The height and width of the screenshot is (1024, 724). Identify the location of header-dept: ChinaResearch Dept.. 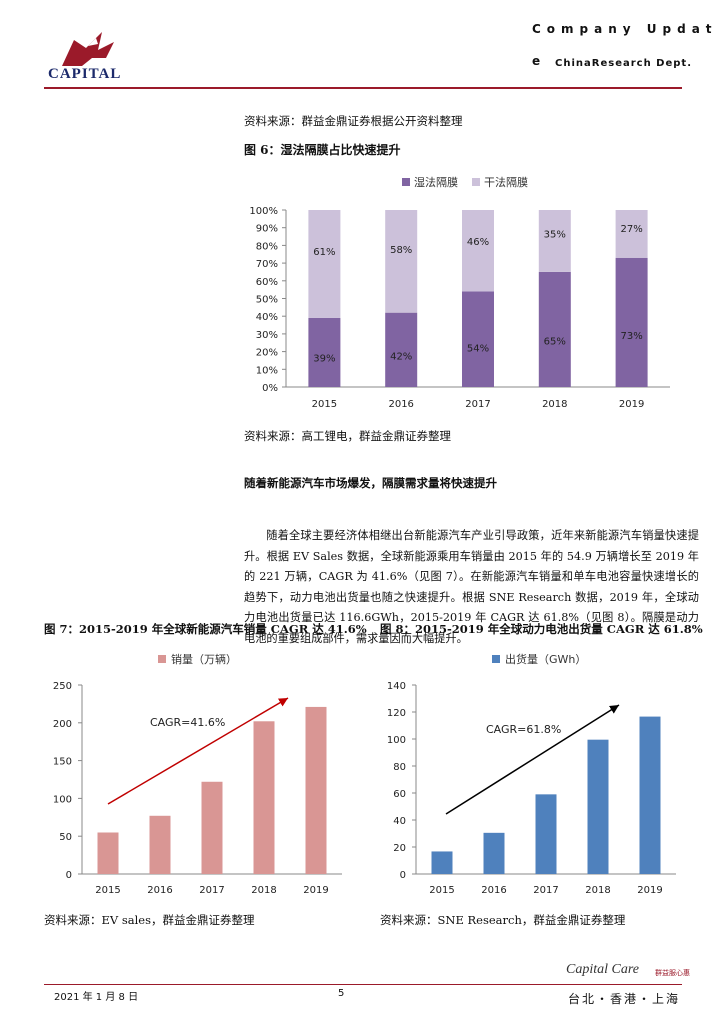
(623, 63).